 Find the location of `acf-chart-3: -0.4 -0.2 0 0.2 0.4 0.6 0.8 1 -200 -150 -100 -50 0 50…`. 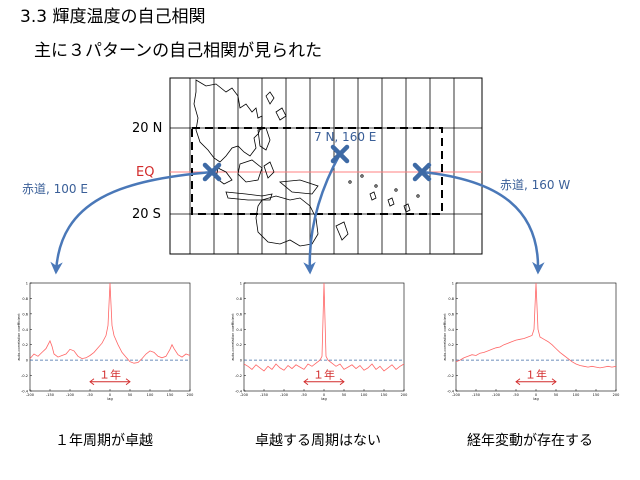

acf-chart-3: -0.4 -0.2 0 0.2 0.4 0.6 0.8 1 -200 -150 -100 -50 0 50… is located at coordinates (531, 342).